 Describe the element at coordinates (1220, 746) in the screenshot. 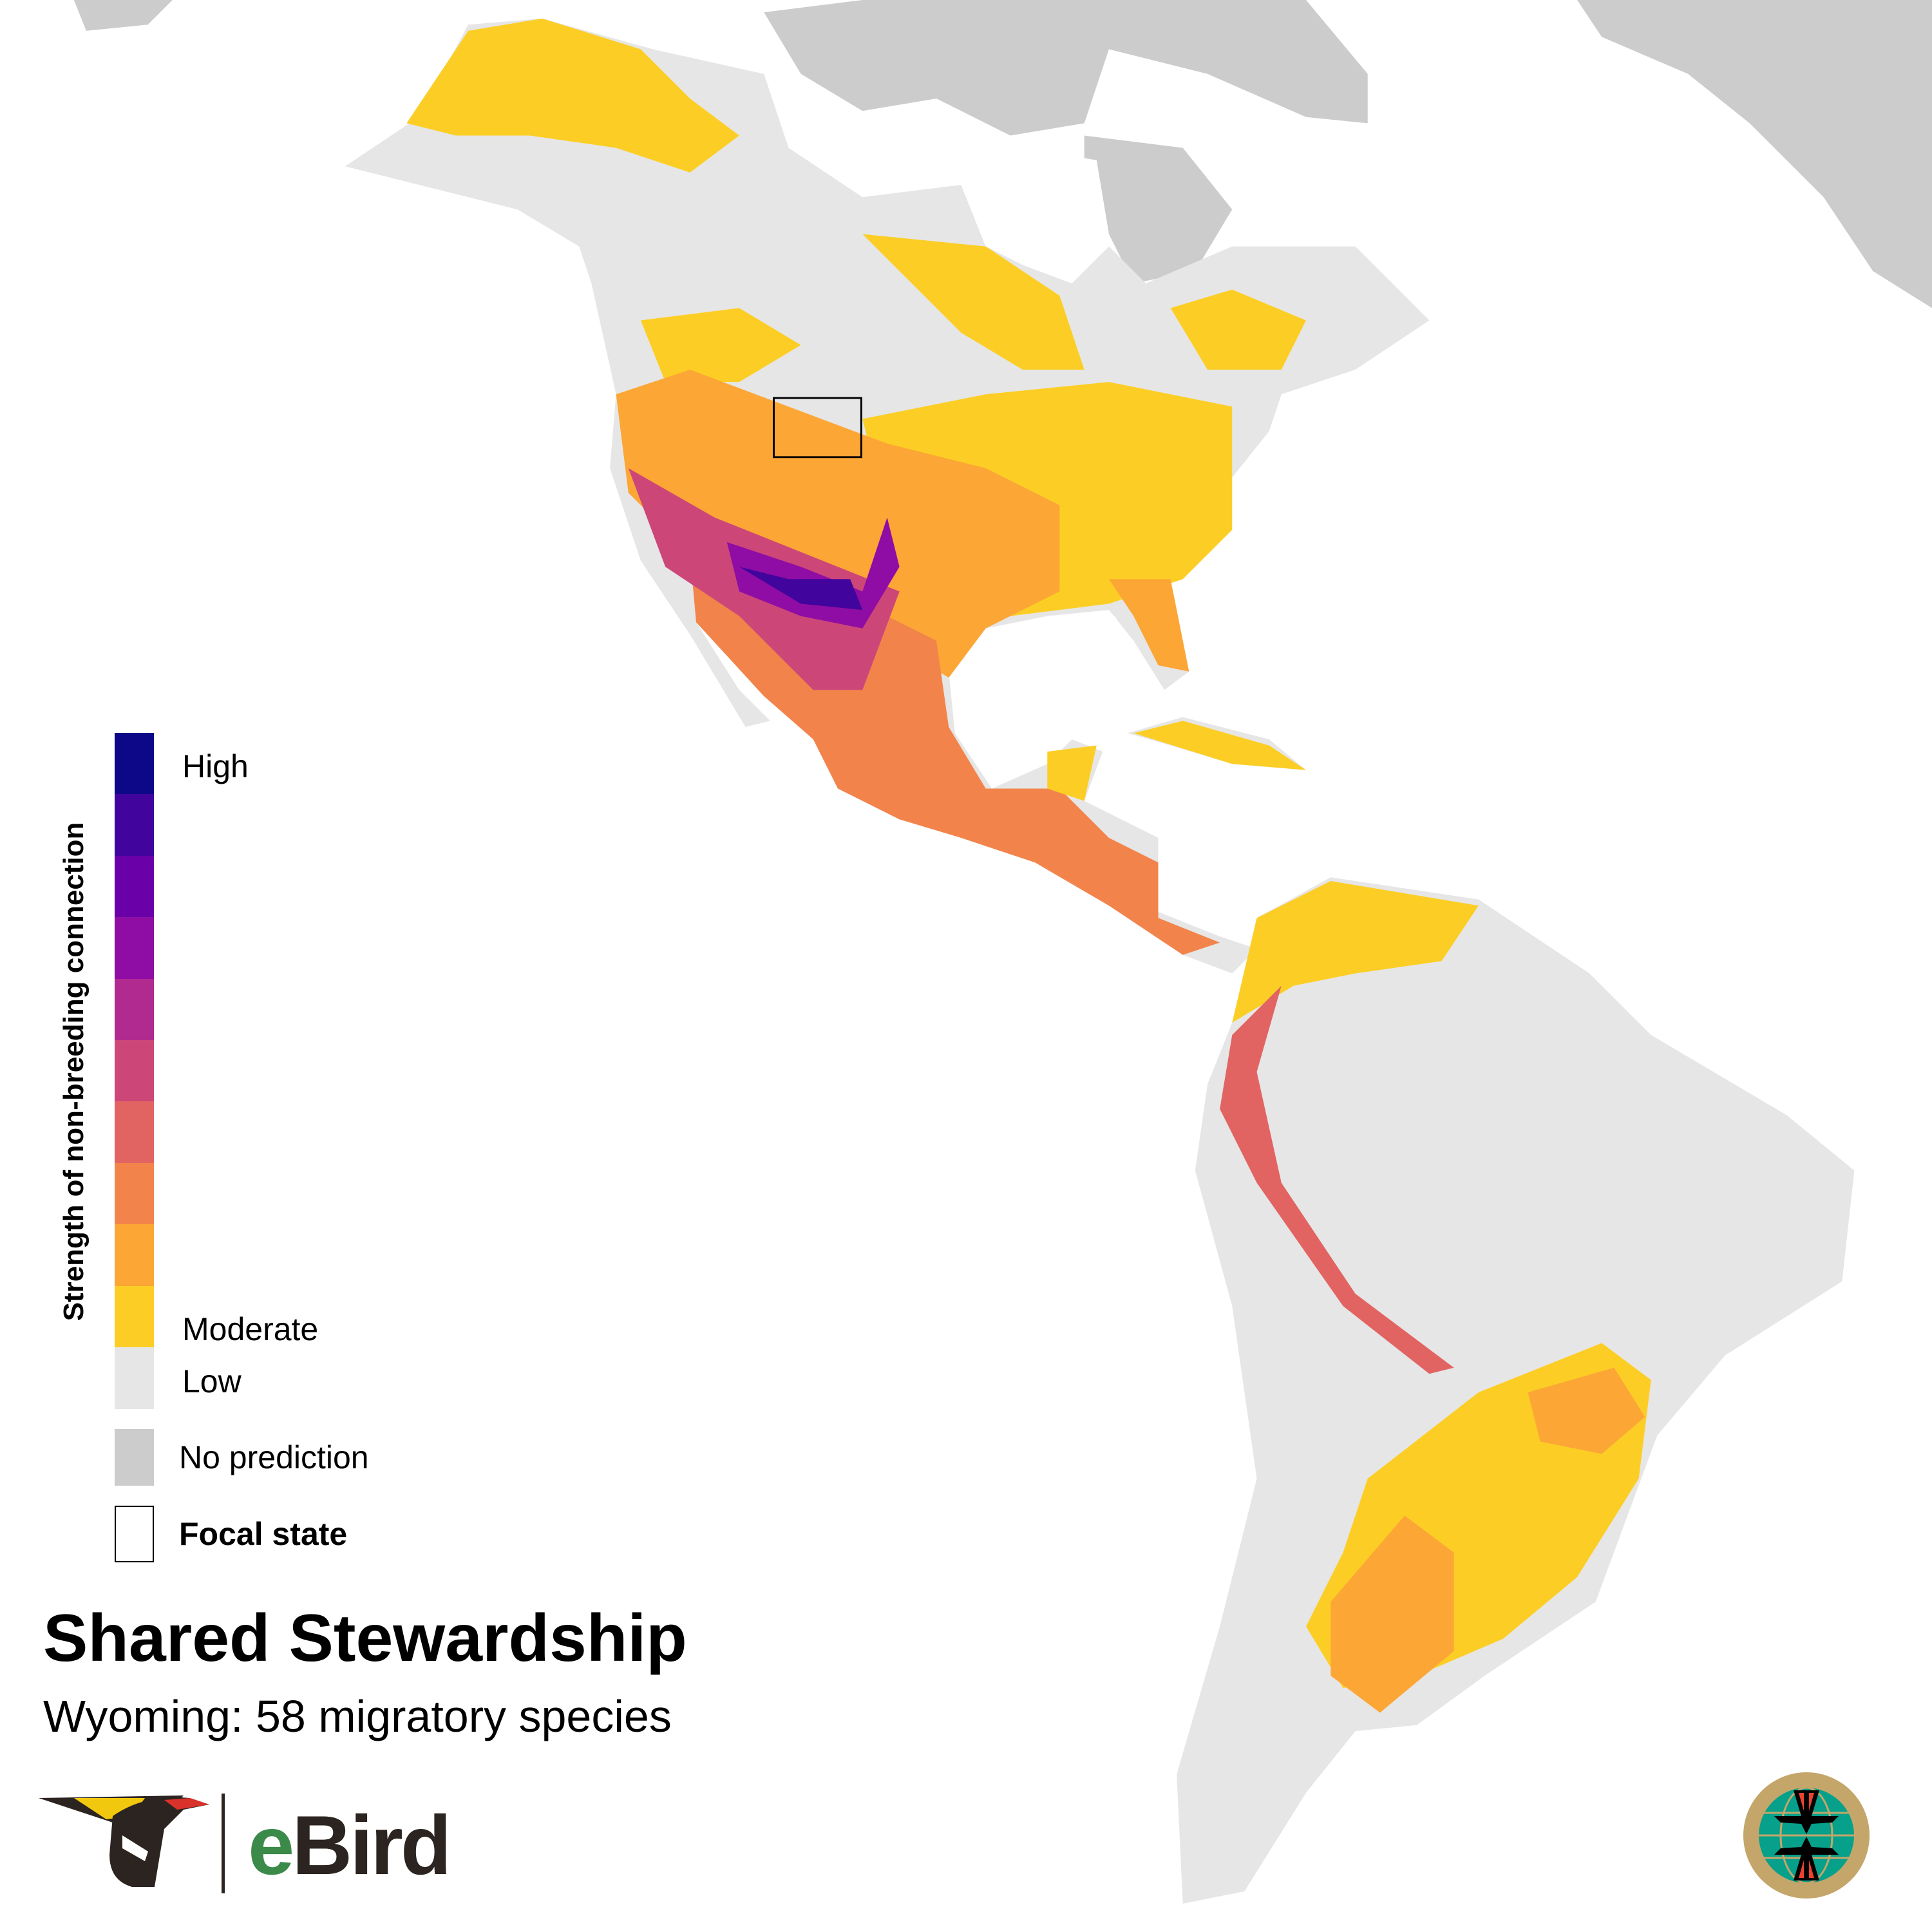

I see `region-caribbean-yellow` at that location.